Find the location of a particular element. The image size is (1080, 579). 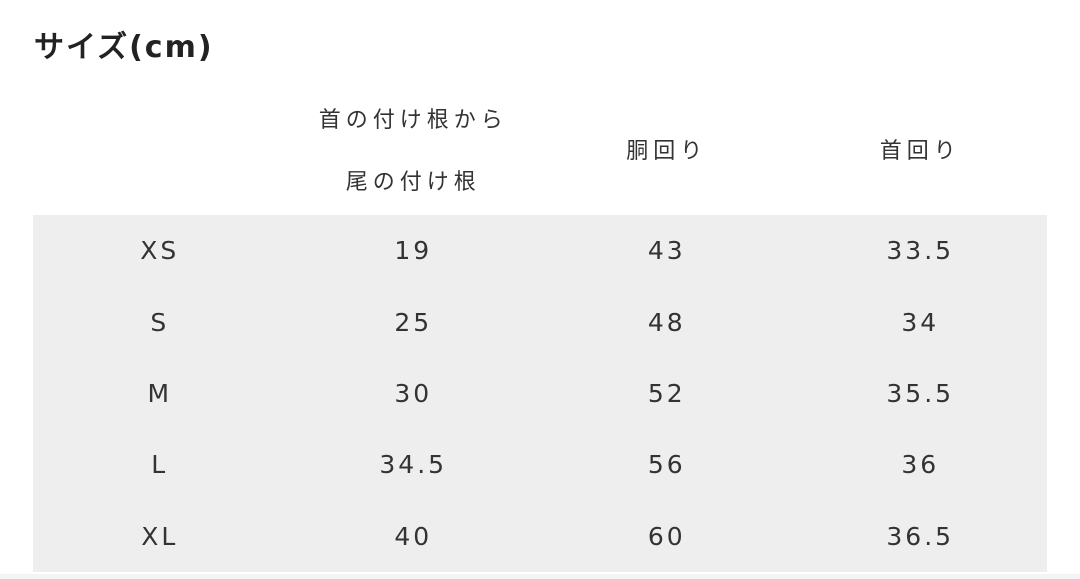

table-row: S 25 48 34 is located at coordinates (540, 321).